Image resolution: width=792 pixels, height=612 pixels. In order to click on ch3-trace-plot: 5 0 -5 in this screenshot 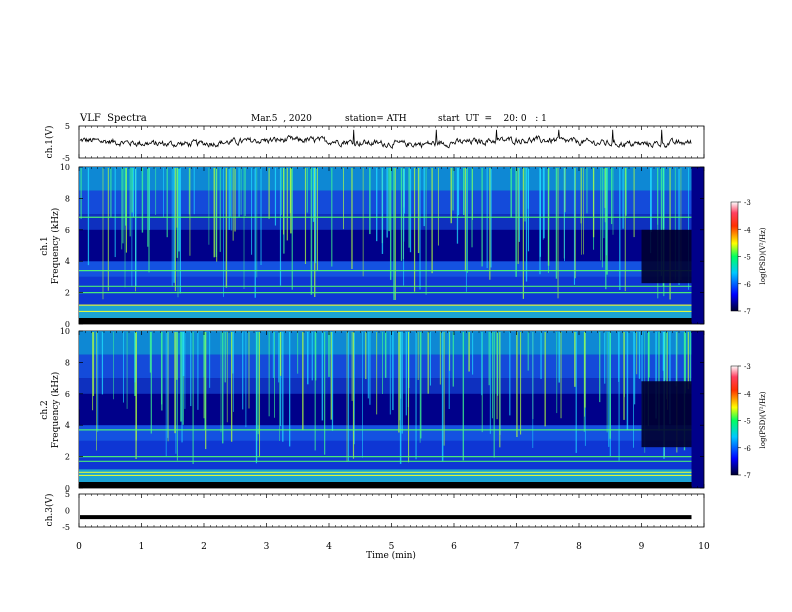, I will do `click(377, 511)`.